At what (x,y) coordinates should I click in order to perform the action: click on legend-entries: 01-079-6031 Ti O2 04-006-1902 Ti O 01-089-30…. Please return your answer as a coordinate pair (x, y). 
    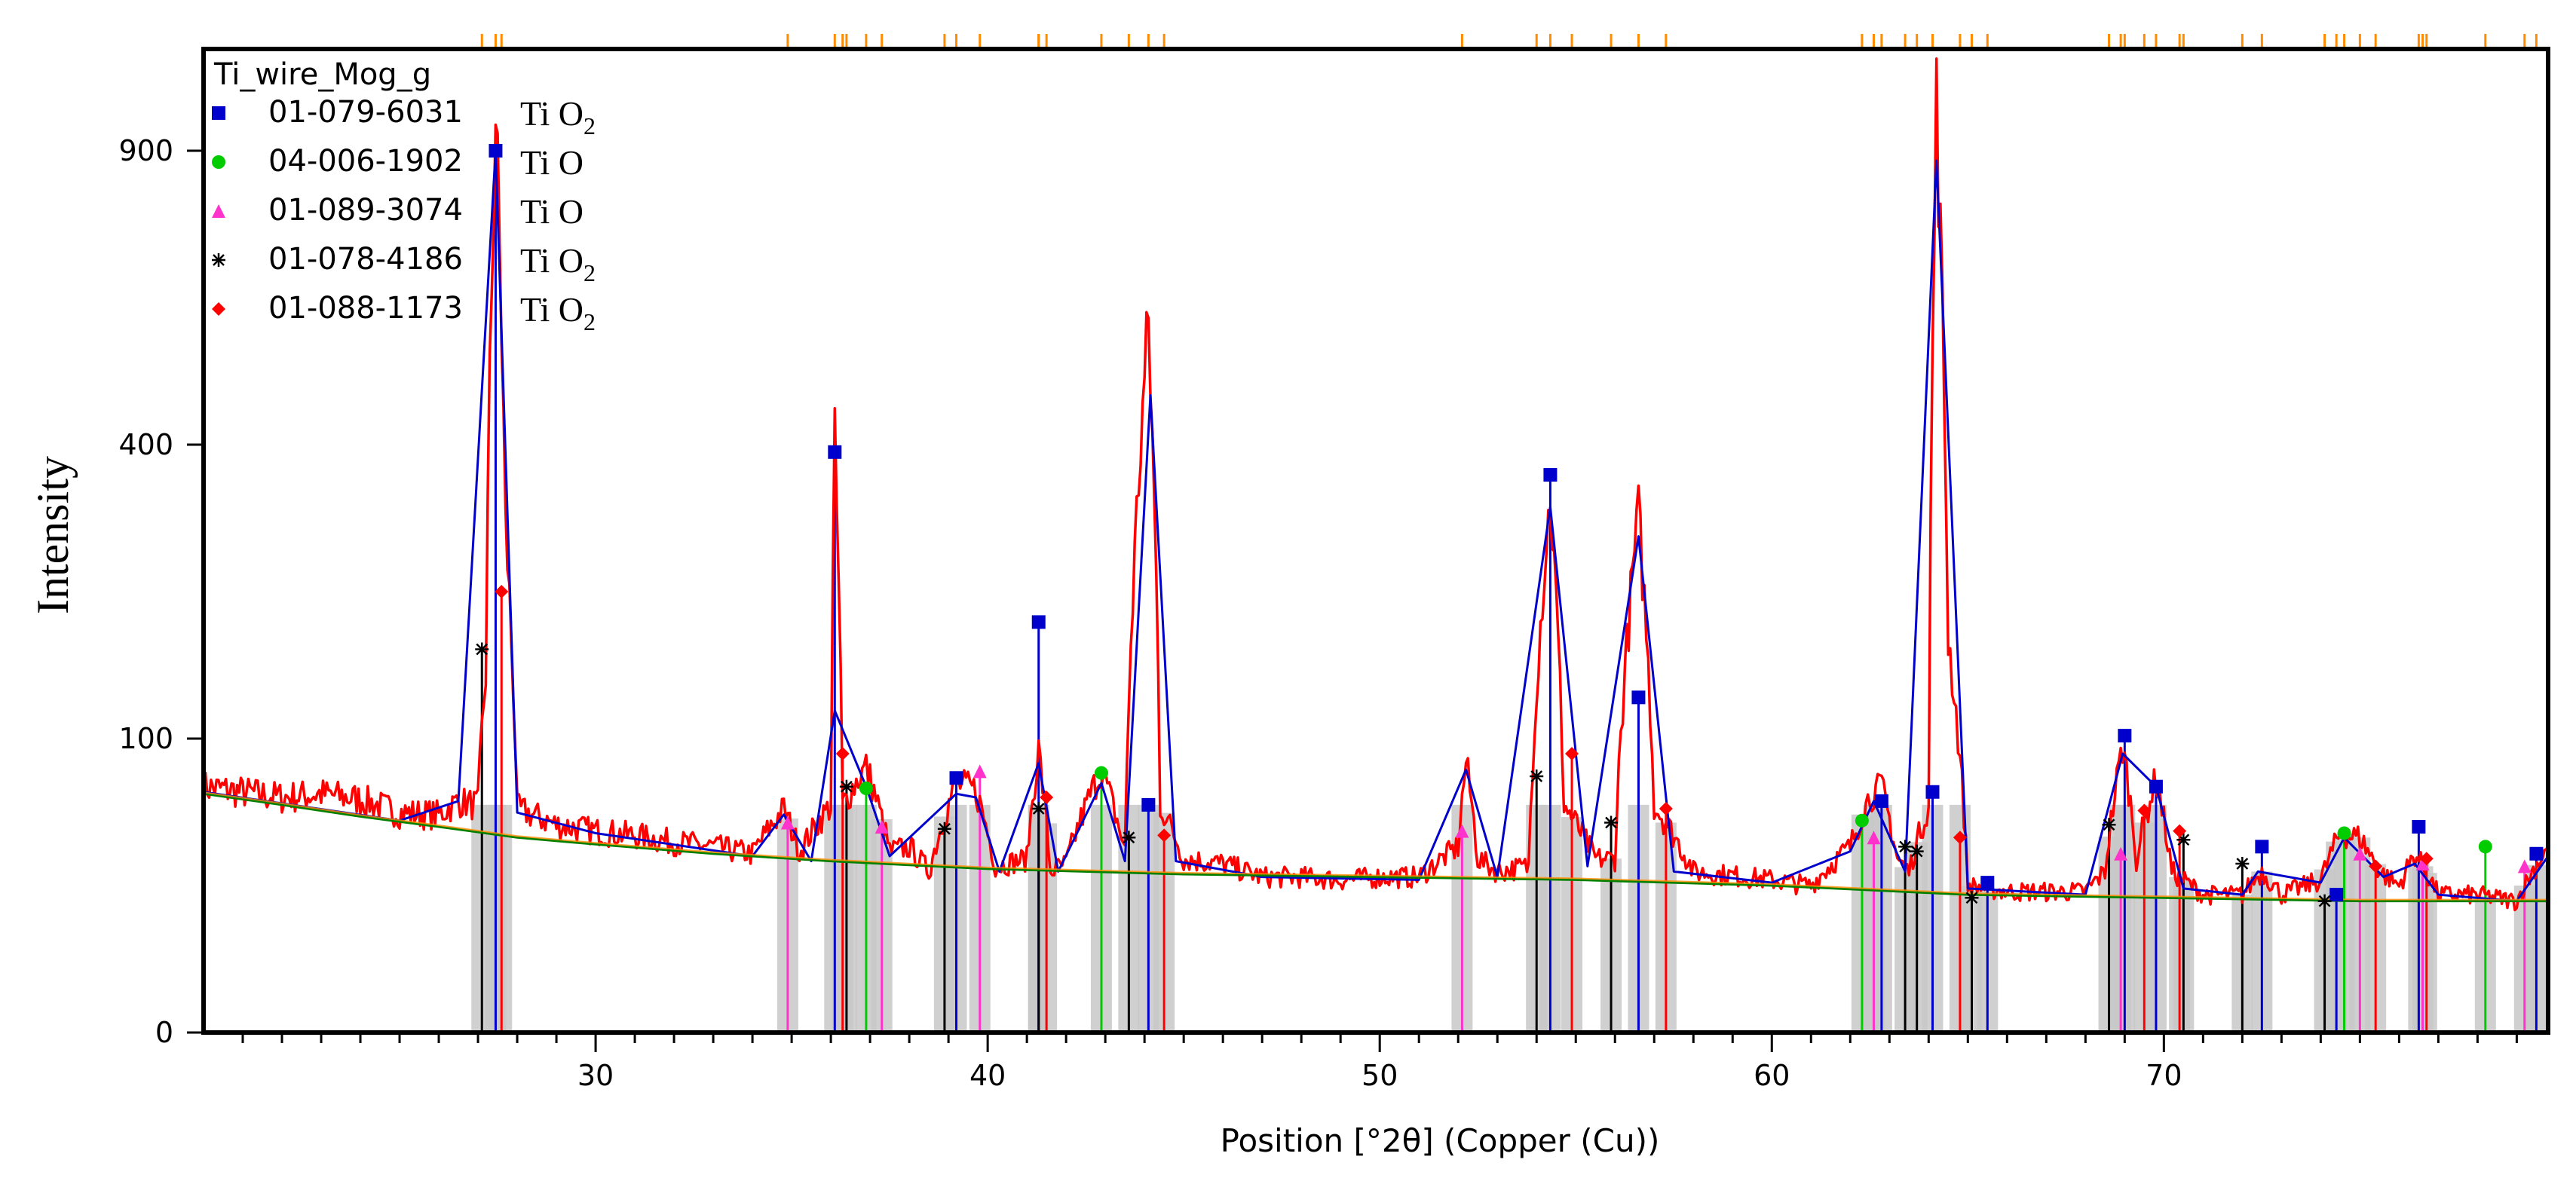
    Looking at the image, I should click on (404, 214).